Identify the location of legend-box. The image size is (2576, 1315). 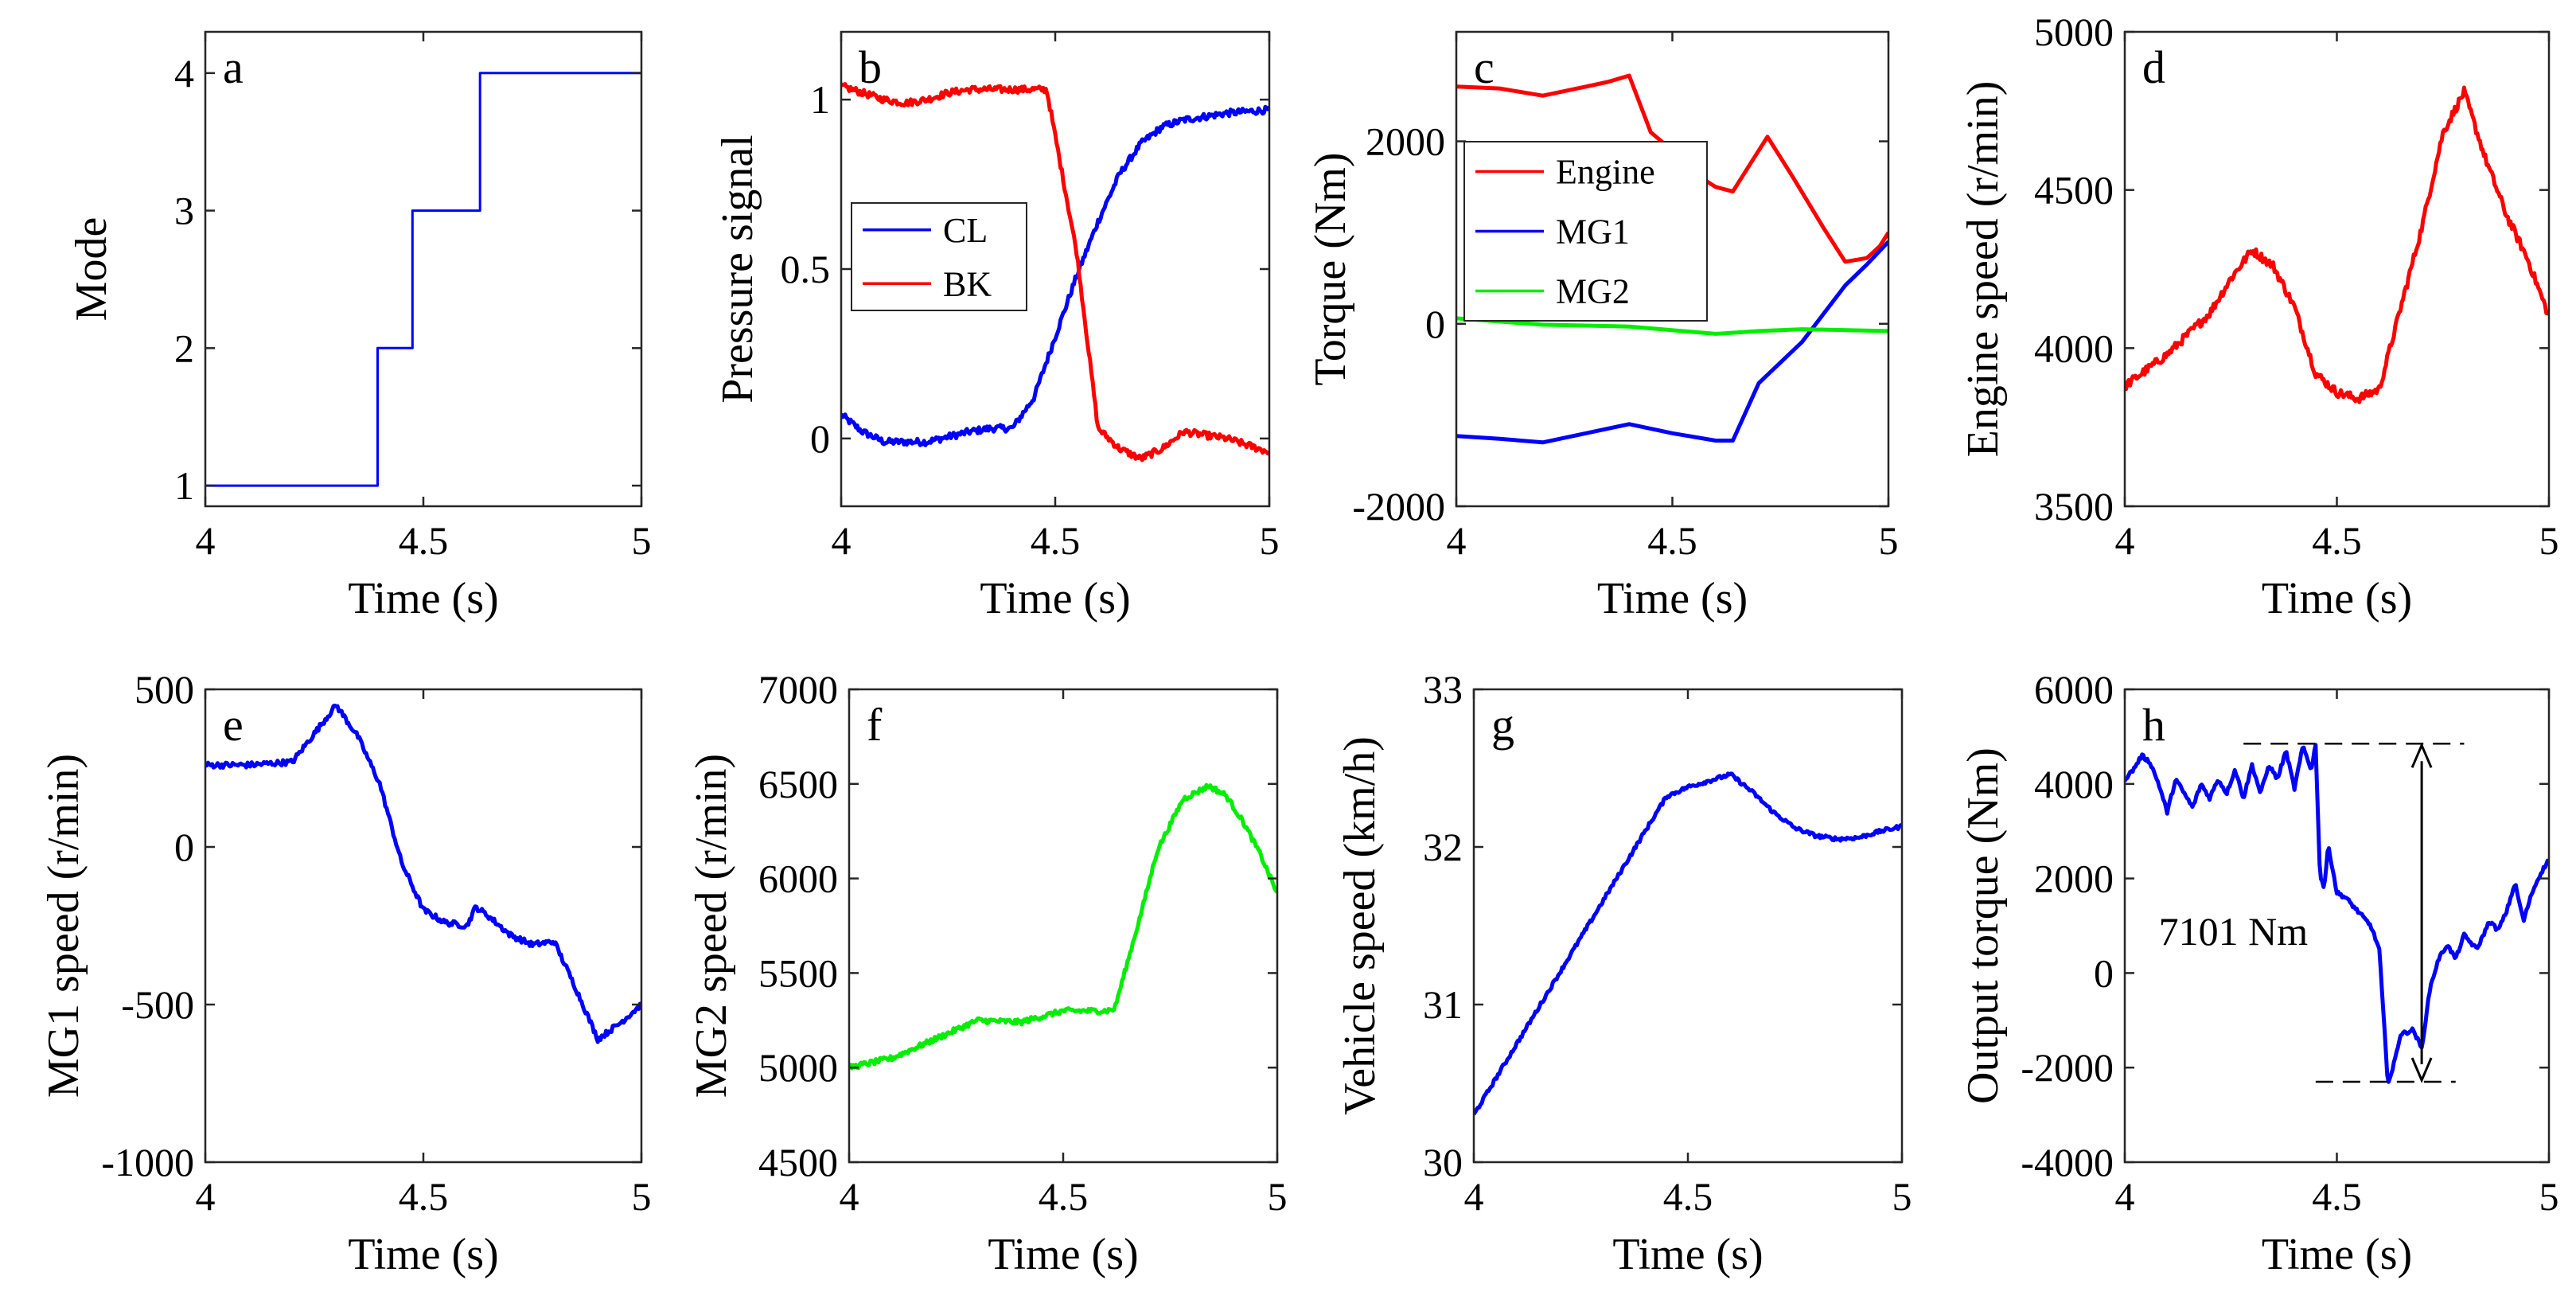
(939, 256).